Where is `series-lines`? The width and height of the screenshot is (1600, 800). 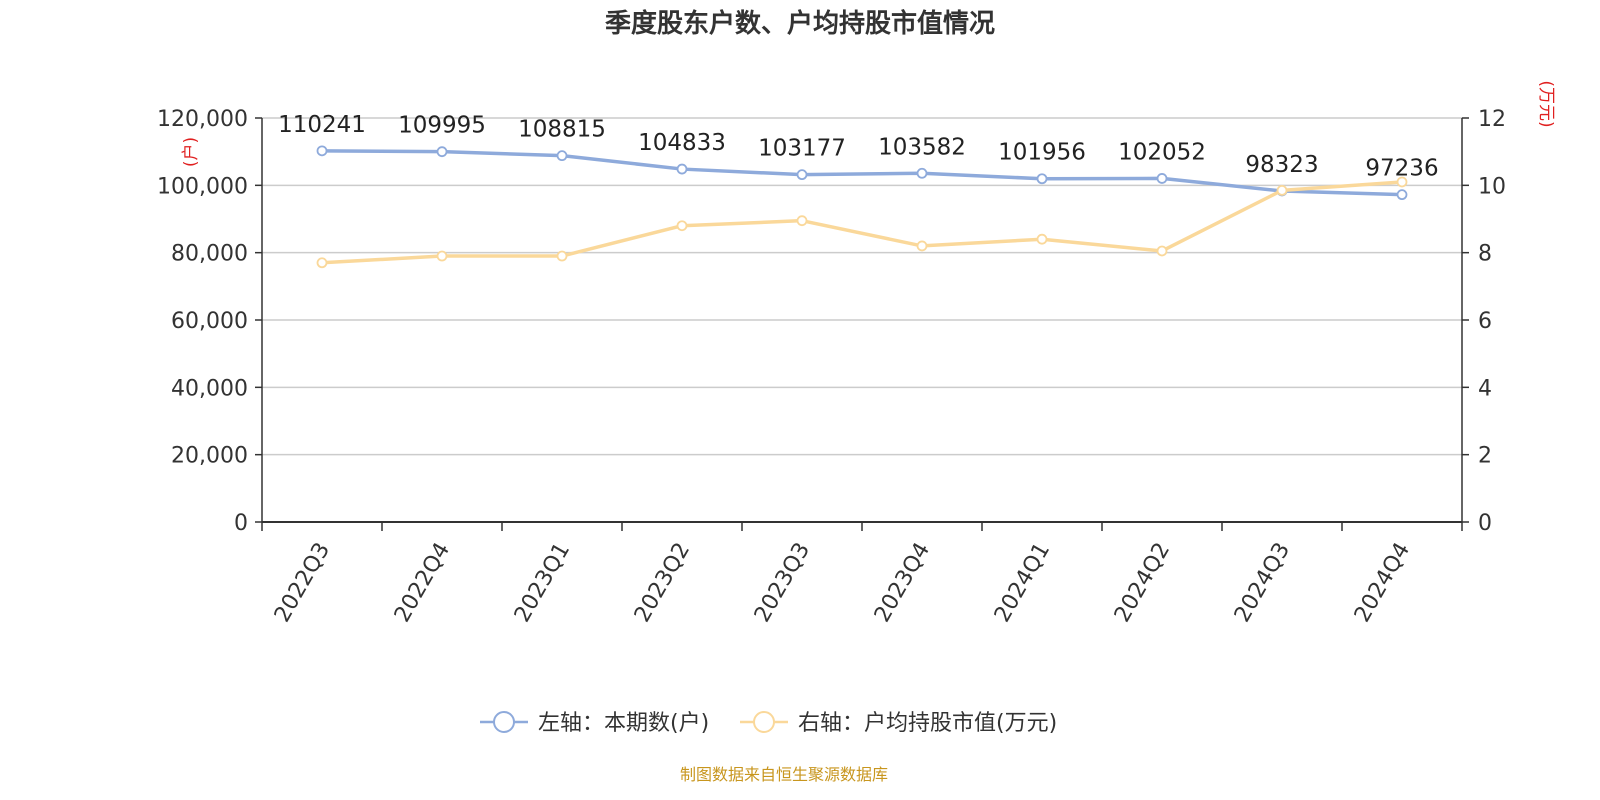
series-lines is located at coordinates (862, 207).